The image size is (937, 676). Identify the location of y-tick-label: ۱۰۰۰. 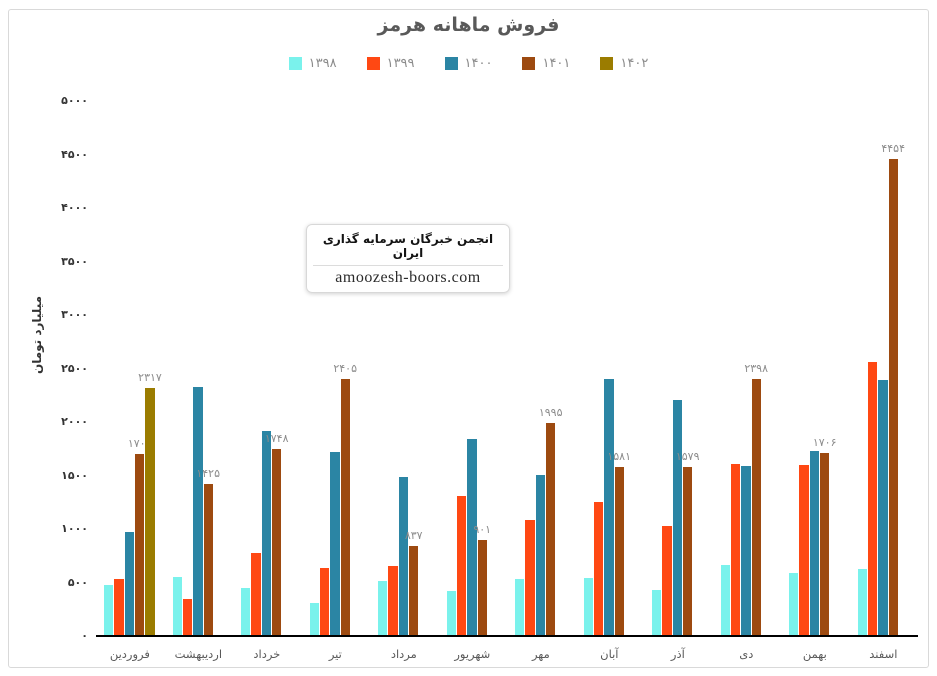
(74, 528).